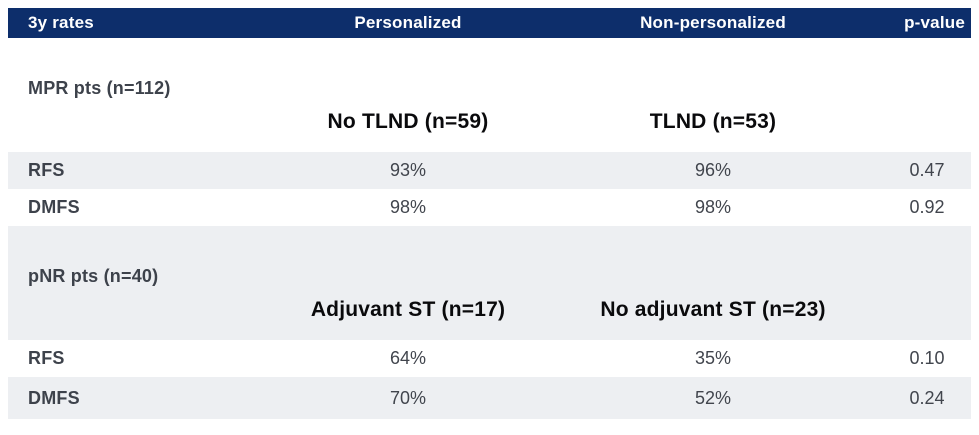 This screenshot has width=979, height=435. I want to click on value-personalized: 64%, so click(408, 358).